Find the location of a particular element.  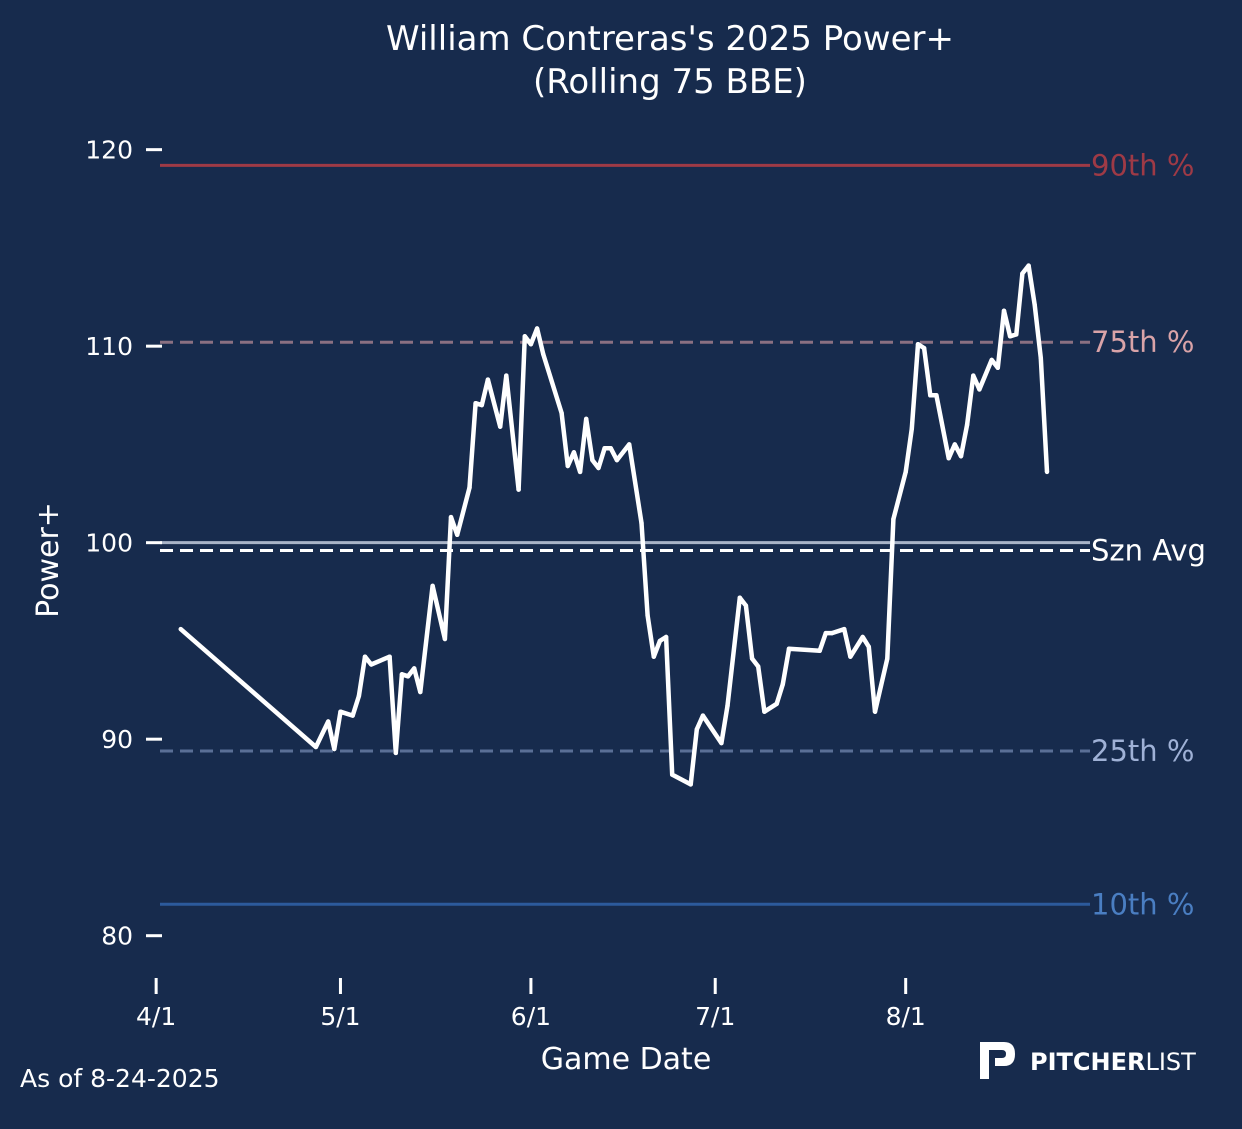

y-tick-label: 100 is located at coordinates (109, 543).